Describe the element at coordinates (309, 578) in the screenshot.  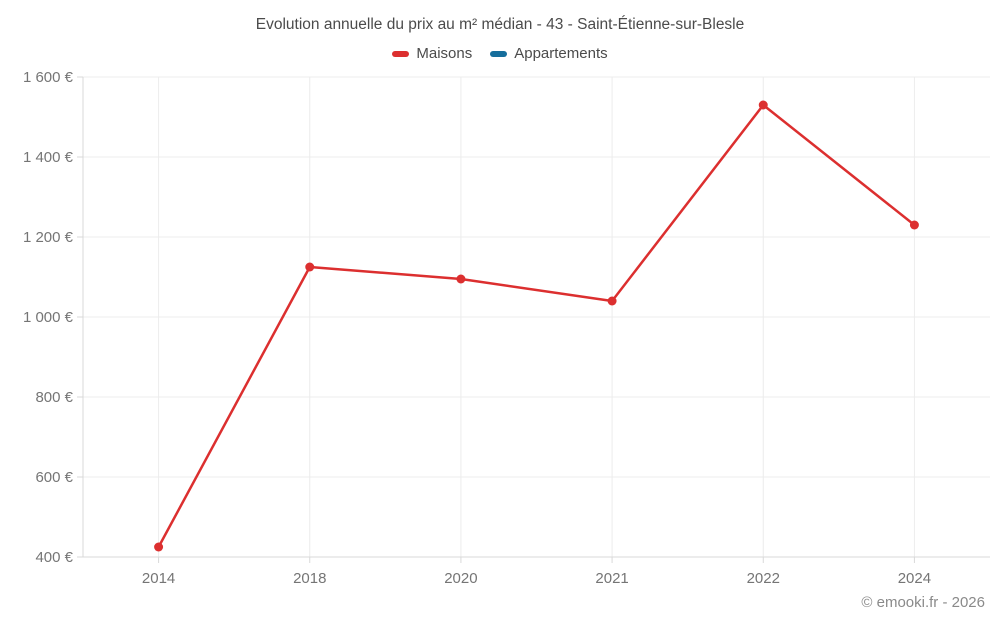
I see `svg-text: 2018` at that location.